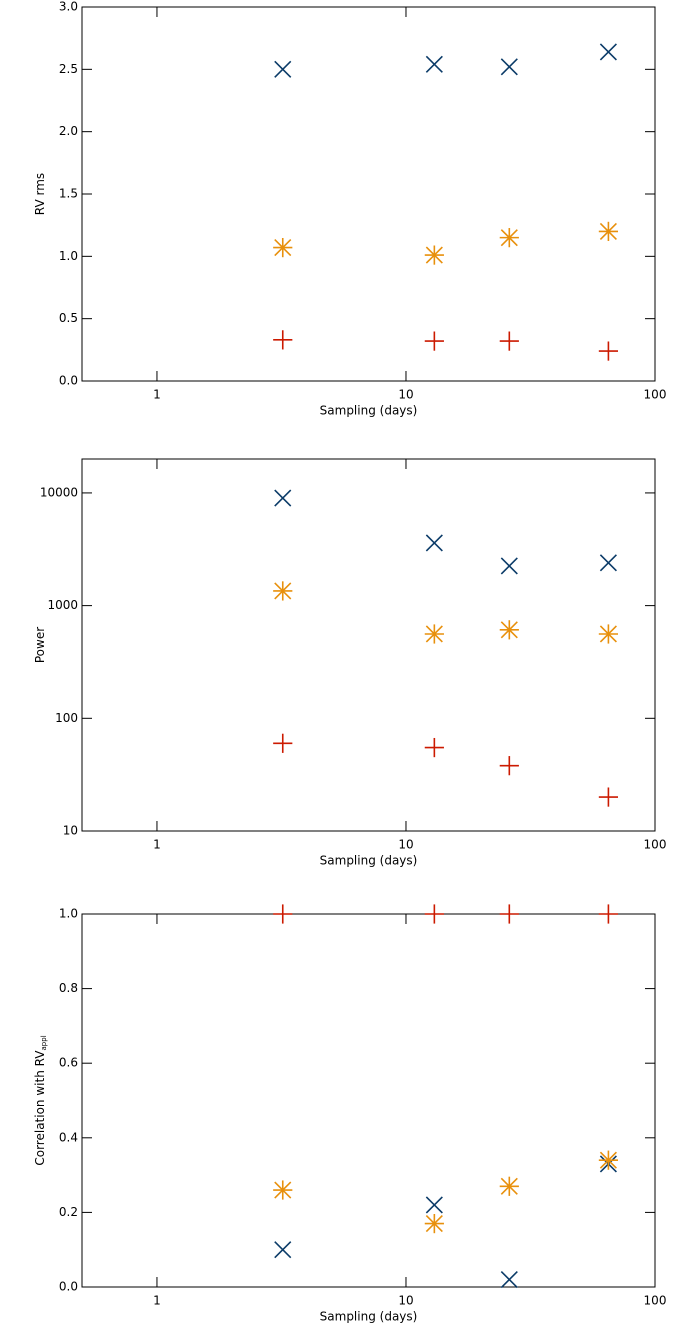  I want to click on y-axis-label-text: Power, so click(40, 645).